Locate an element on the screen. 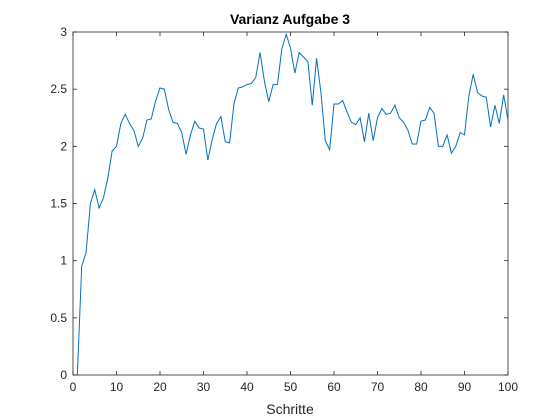 The image size is (560, 420). y-tick-label: 0.5 is located at coordinates (58, 318).